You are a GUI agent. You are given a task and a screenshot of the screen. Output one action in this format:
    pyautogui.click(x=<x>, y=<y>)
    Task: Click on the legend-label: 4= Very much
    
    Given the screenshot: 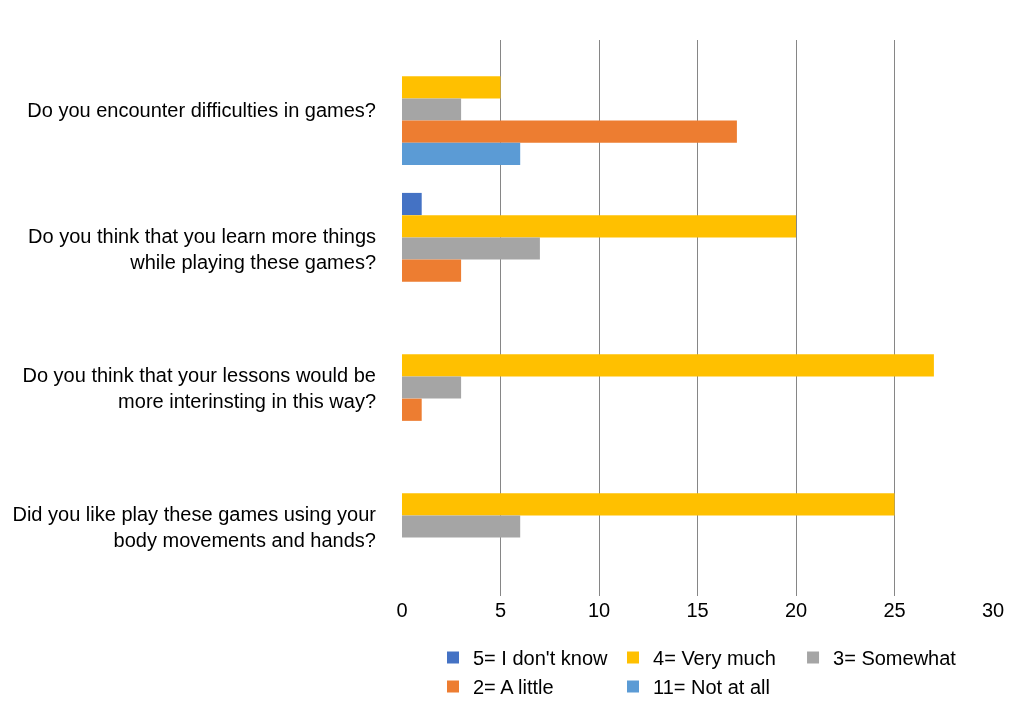 What is the action you would take?
    pyautogui.click(x=714, y=658)
    